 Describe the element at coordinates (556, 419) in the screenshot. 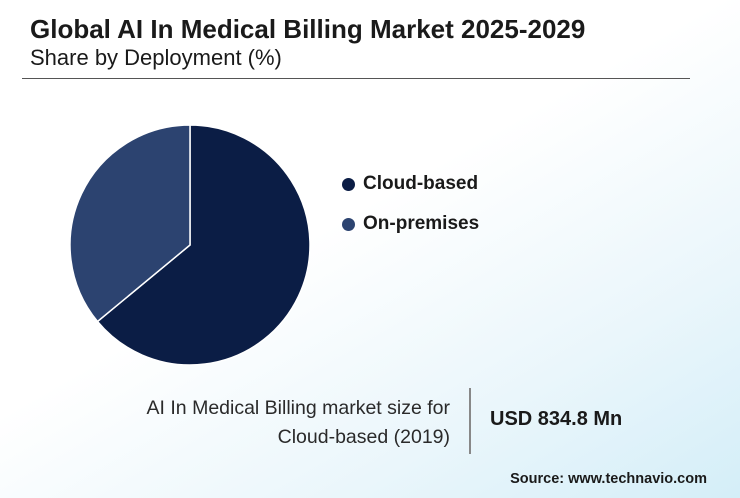

I see `market-size-value: USD 834.8 Mn` at that location.